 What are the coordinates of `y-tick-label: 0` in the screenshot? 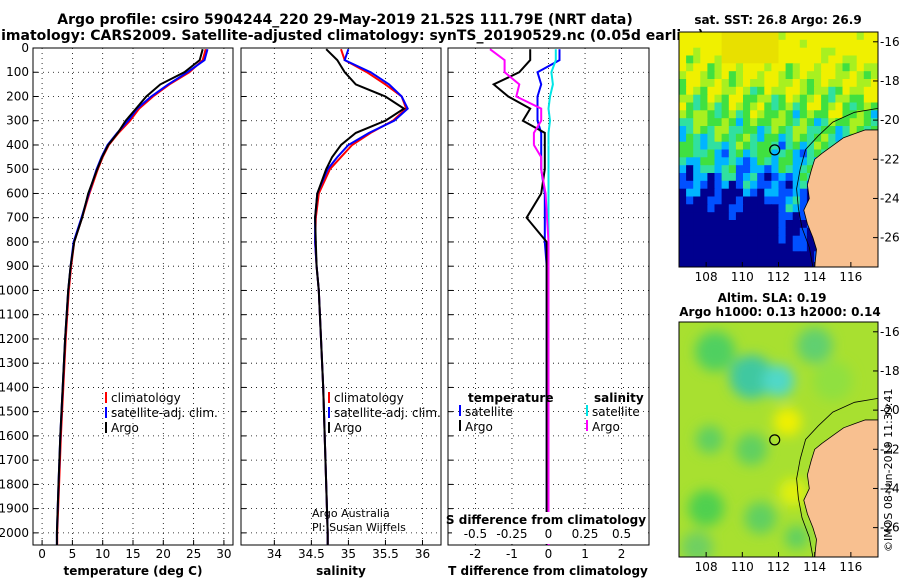 It's located at (25, 48).